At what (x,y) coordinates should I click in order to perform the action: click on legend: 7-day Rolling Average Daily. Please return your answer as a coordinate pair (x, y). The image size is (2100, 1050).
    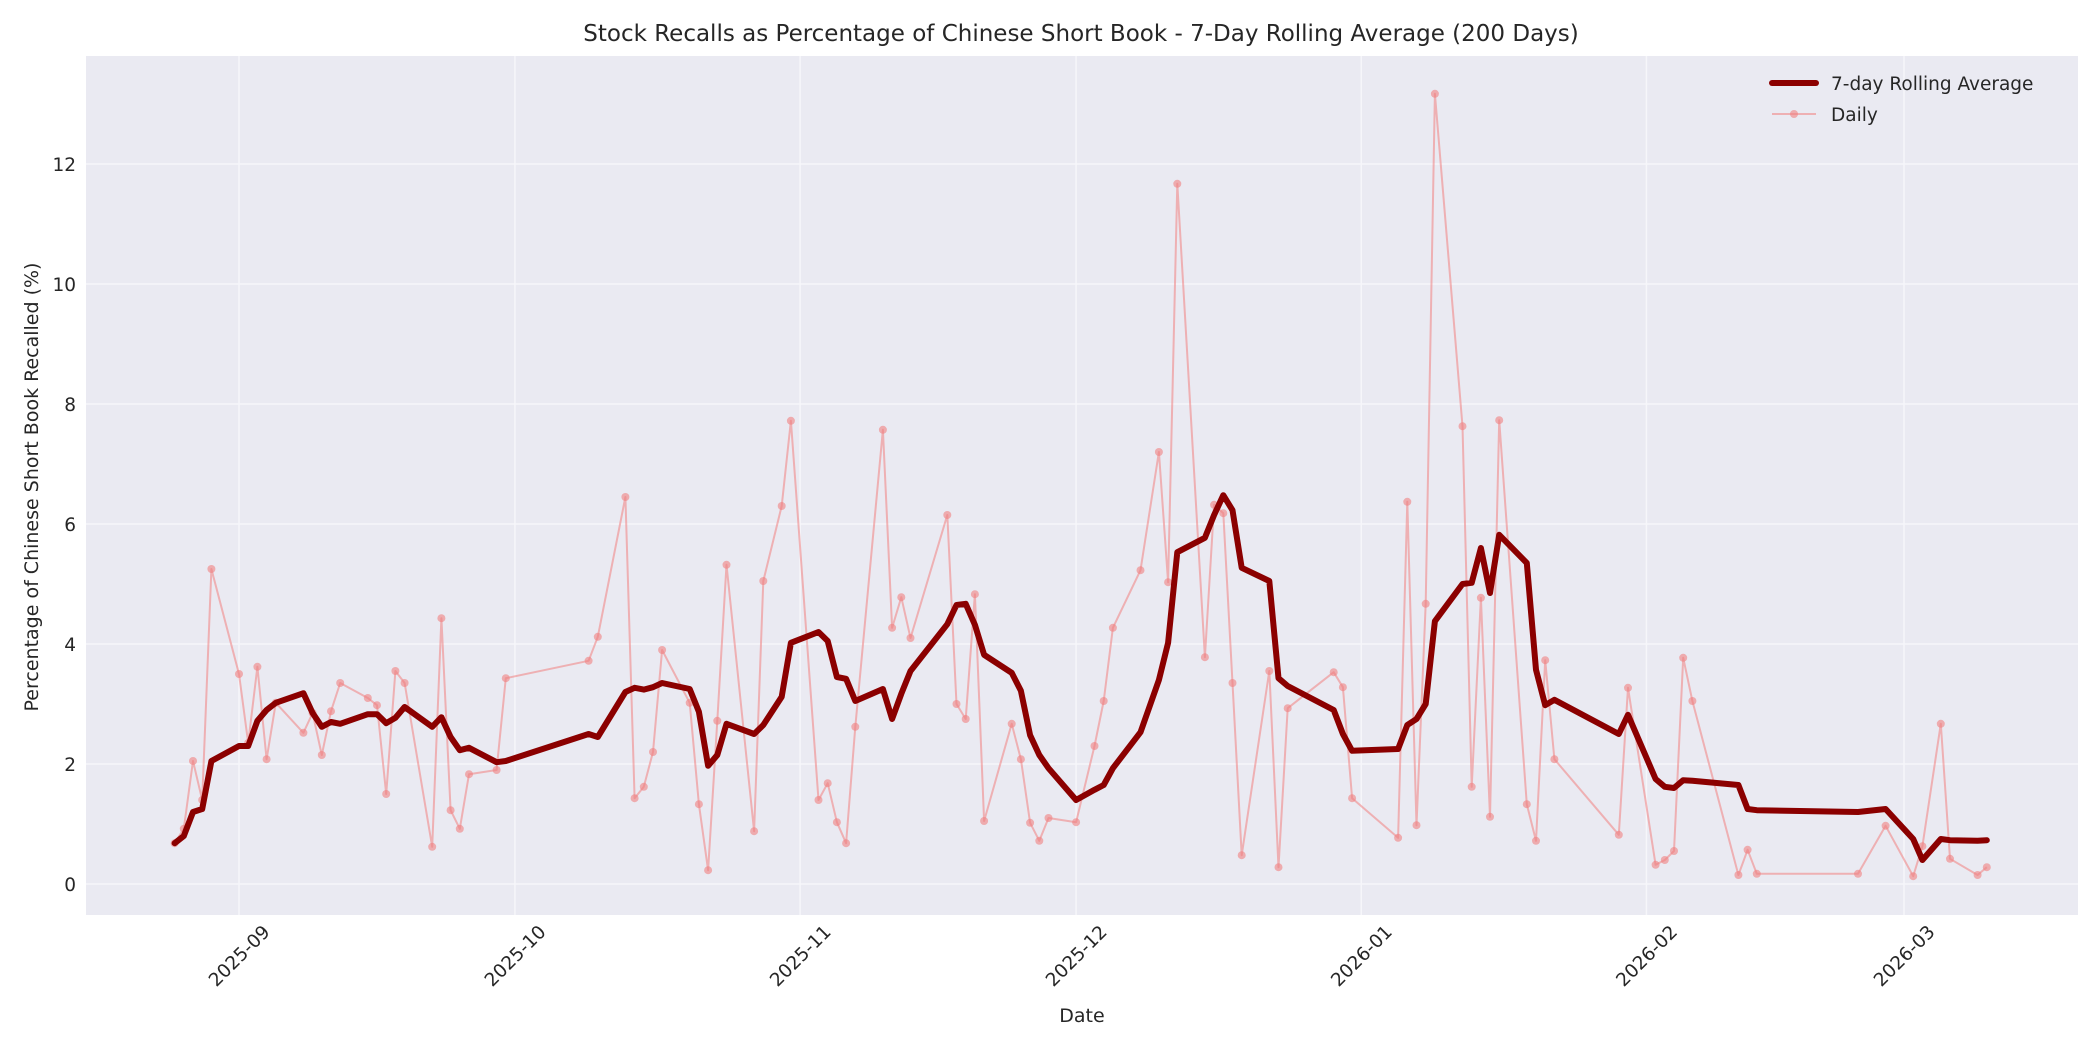
    Looking at the image, I should click on (1901, 100).